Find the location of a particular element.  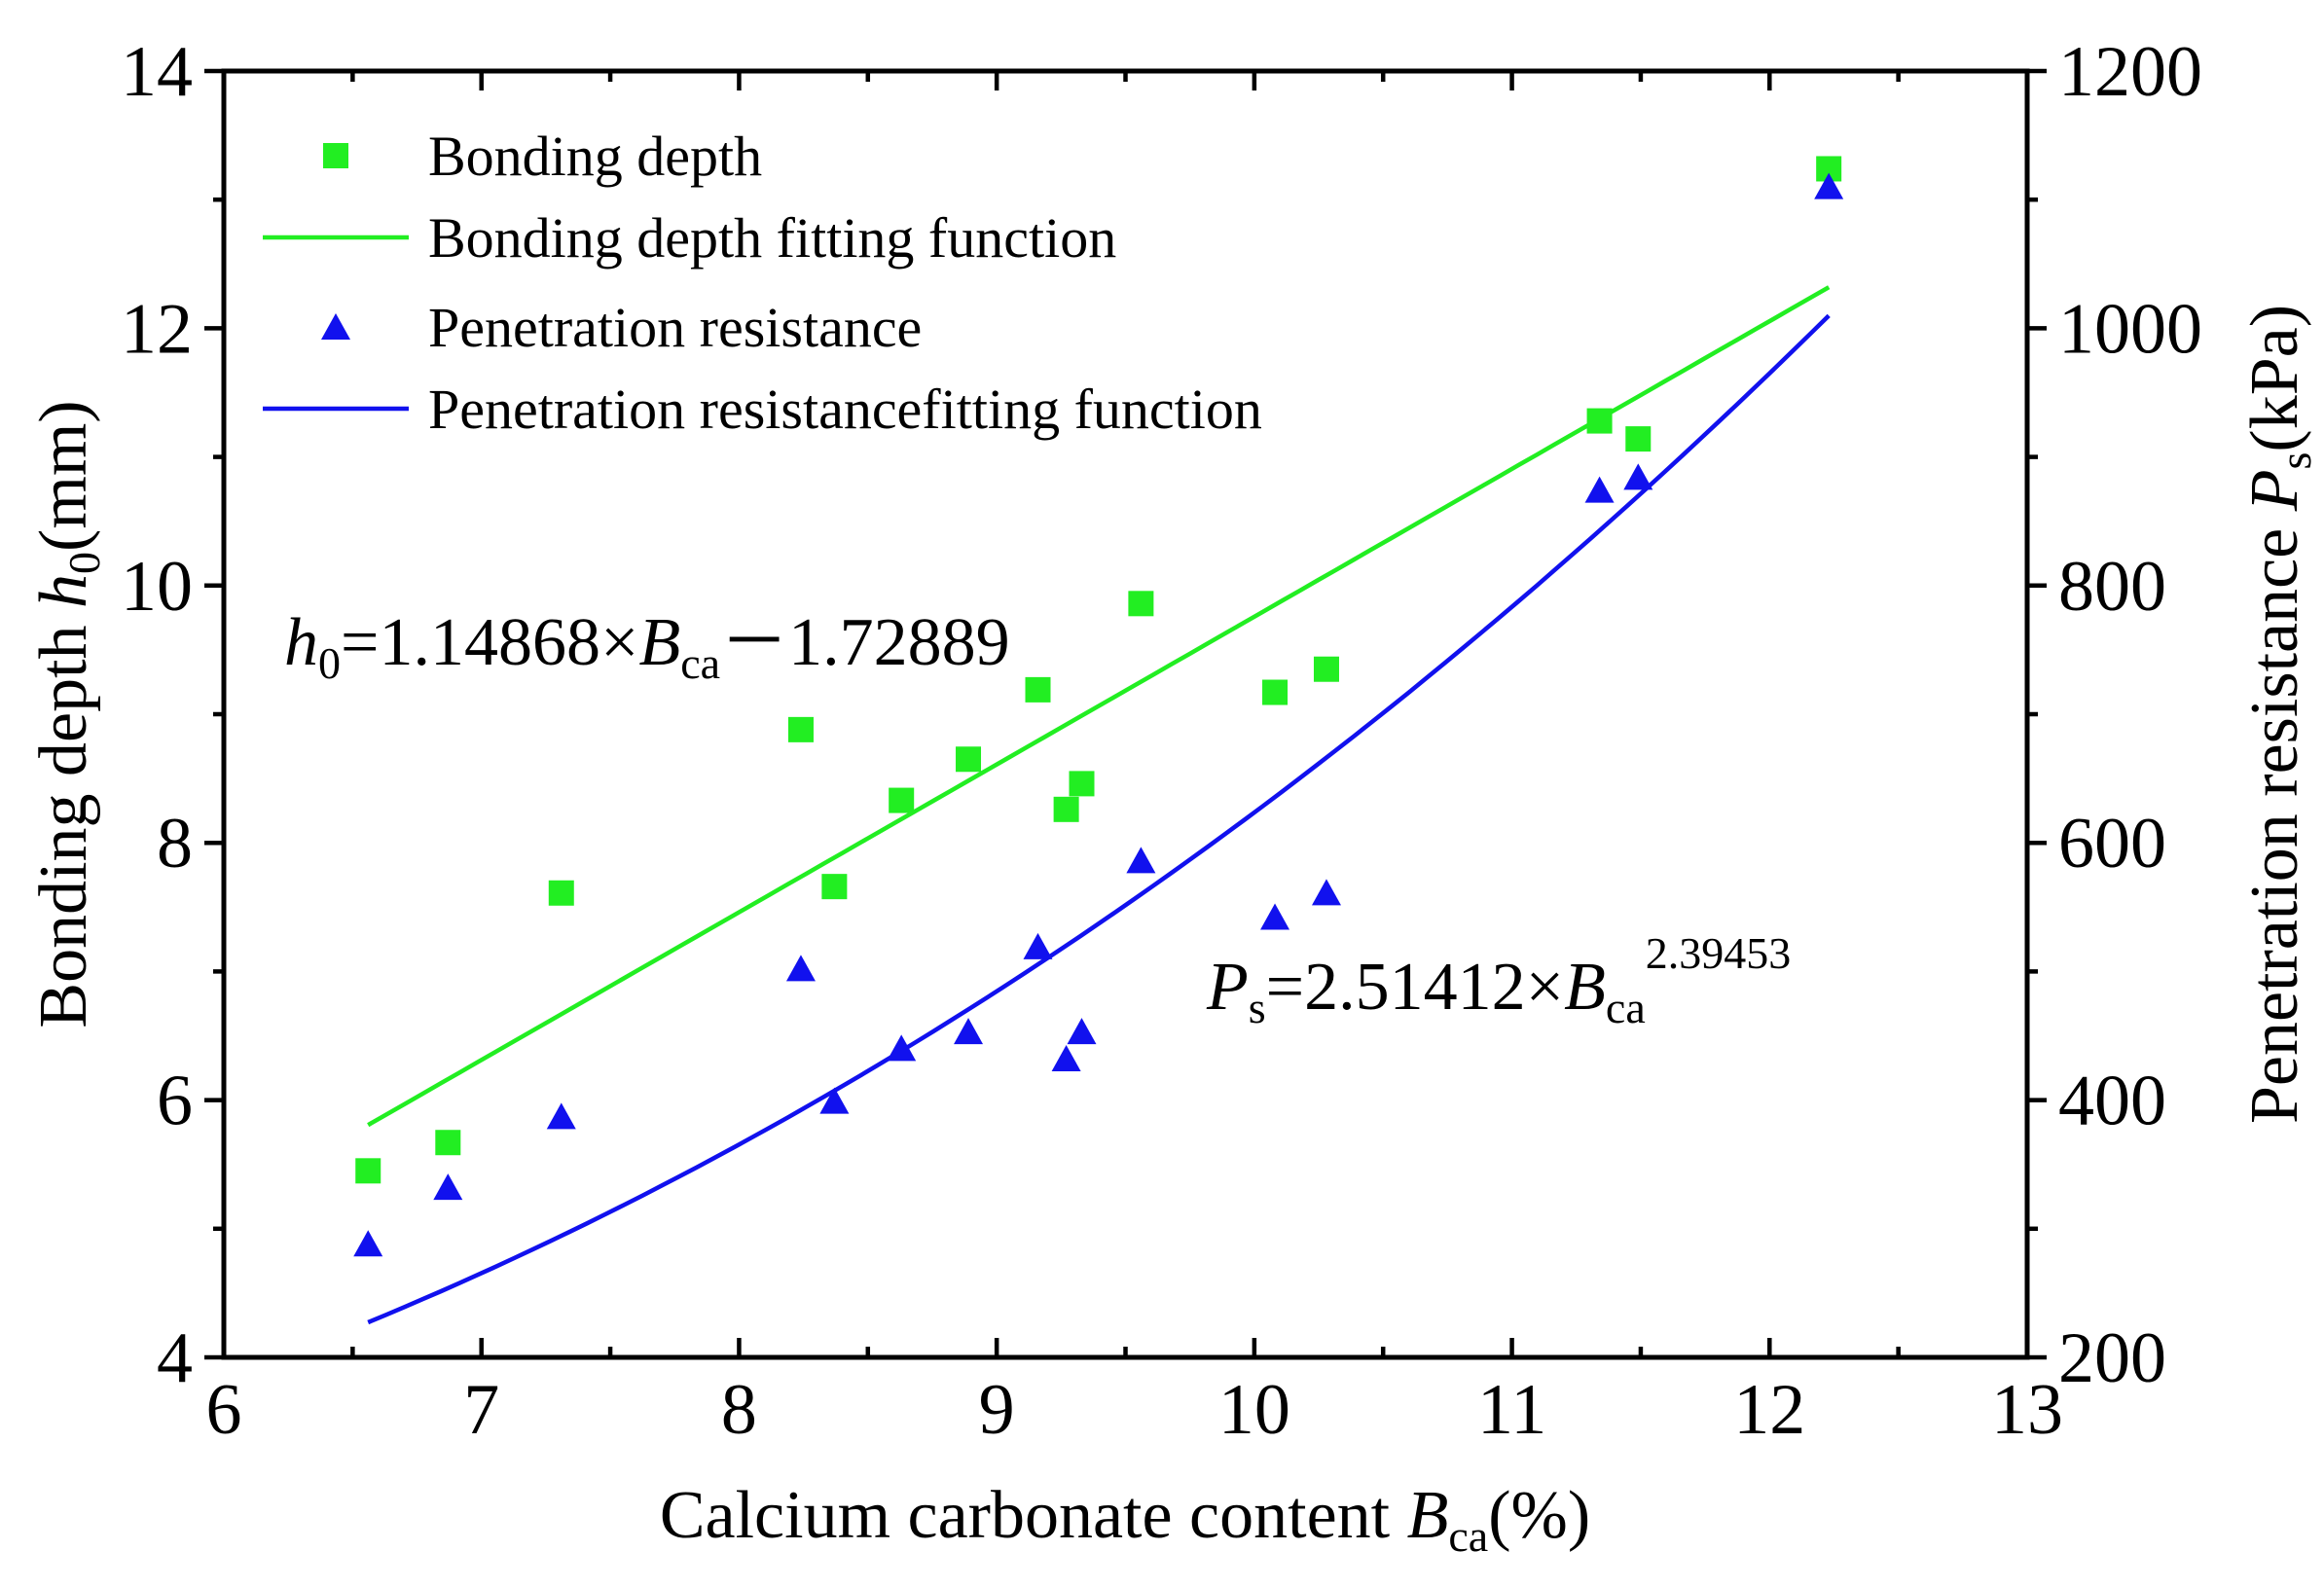

y-tick-label: 14 is located at coordinates (157, 72).